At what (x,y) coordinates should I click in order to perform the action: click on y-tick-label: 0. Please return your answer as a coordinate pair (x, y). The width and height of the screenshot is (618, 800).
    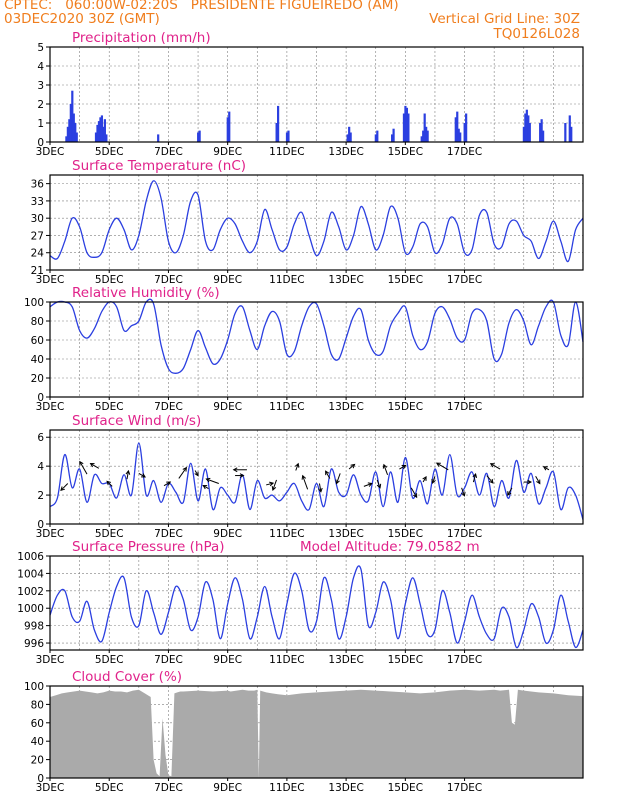
    Looking at the image, I should click on (40, 525).